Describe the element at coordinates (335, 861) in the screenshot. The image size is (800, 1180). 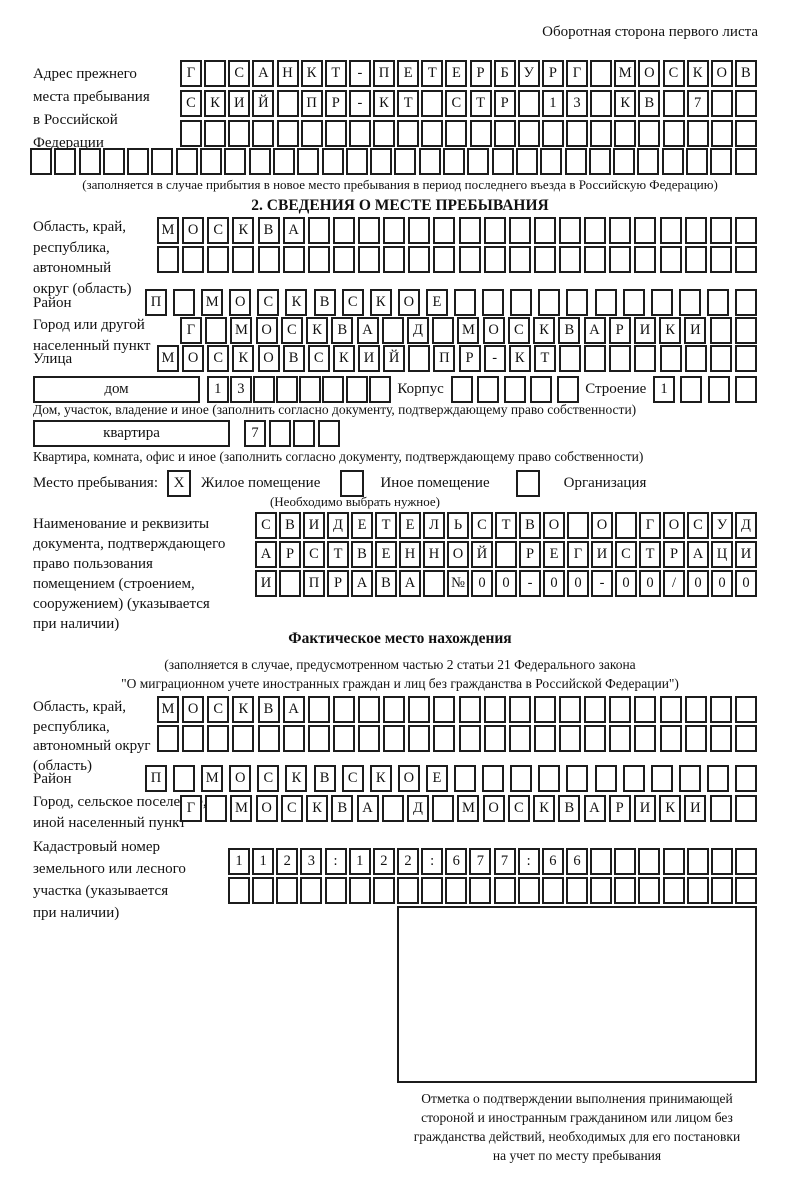
I see `char-cell: :` at that location.